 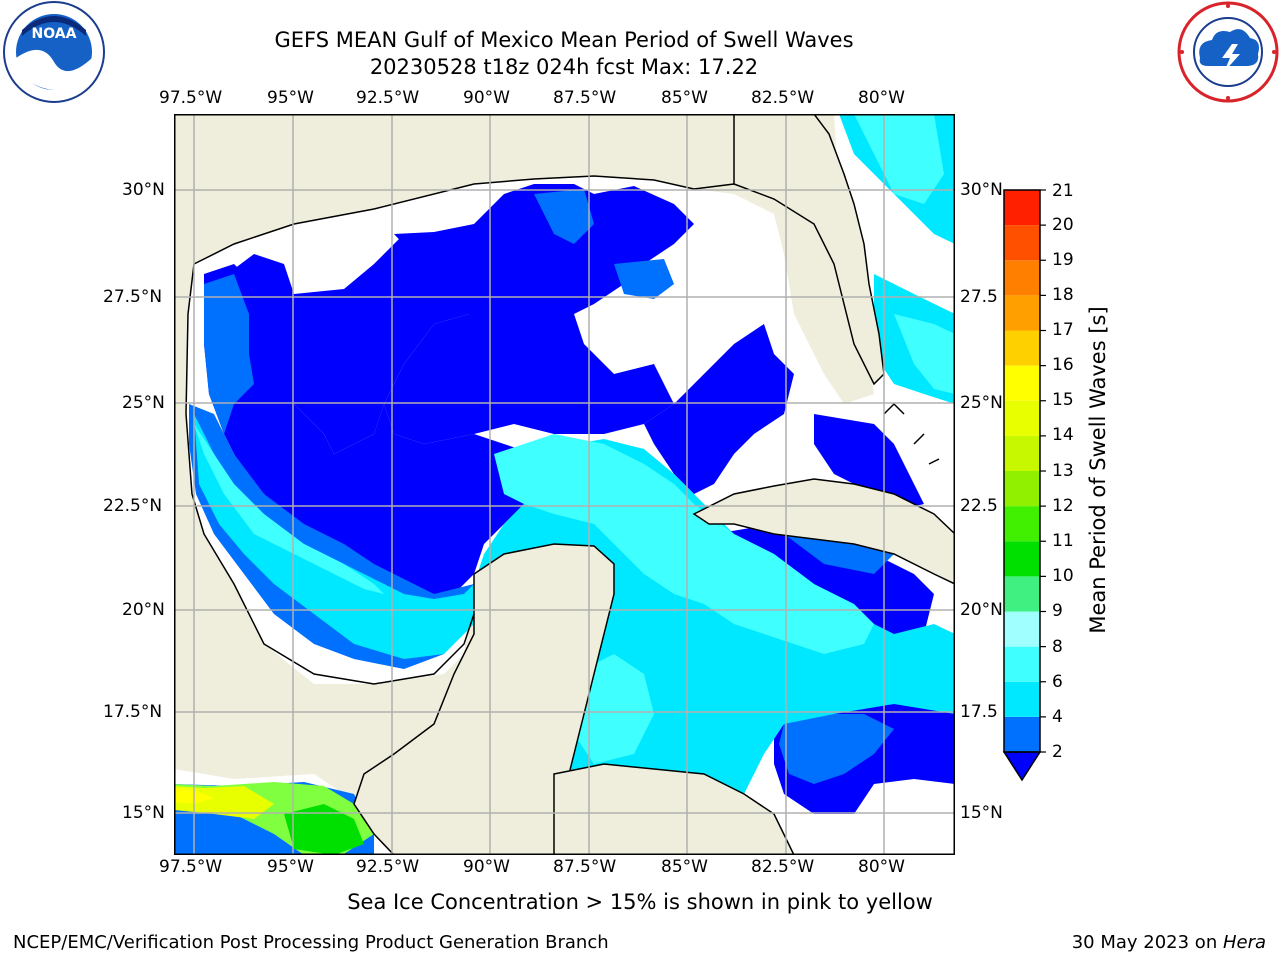 I want to click on lat-label-right: 30°N, so click(x=981, y=190).